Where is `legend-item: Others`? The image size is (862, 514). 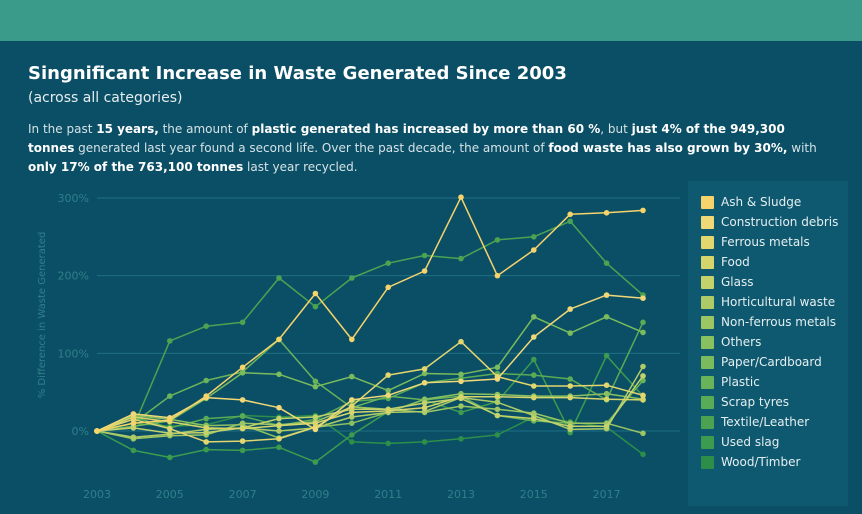
legend-item: Others is located at coordinates (731, 342).